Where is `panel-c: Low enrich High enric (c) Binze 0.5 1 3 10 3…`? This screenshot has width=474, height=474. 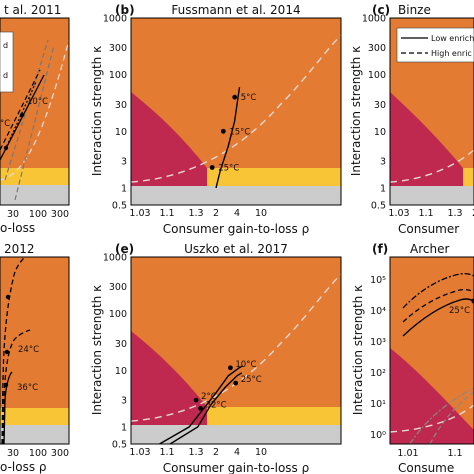 panel-c: Low enrich High enric (c) Binze 0.5 1 3 10 3… is located at coordinates (411, 119).